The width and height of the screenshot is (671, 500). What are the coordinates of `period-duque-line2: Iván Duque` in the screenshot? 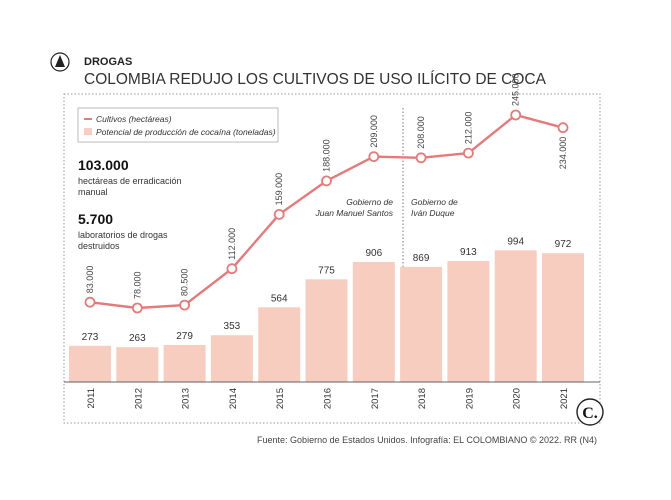 It's located at (433, 213).